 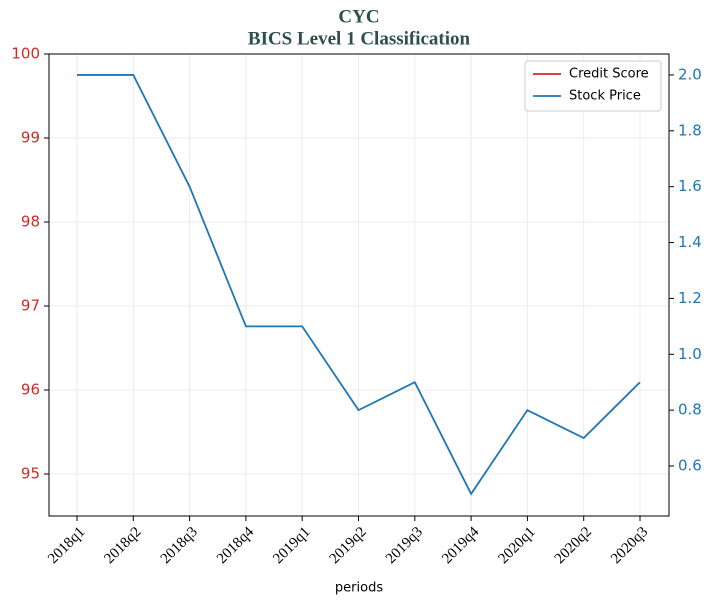 What do you see at coordinates (573, 545) in the screenshot?
I see `x-tick-label: 2020q2` at bounding box center [573, 545].